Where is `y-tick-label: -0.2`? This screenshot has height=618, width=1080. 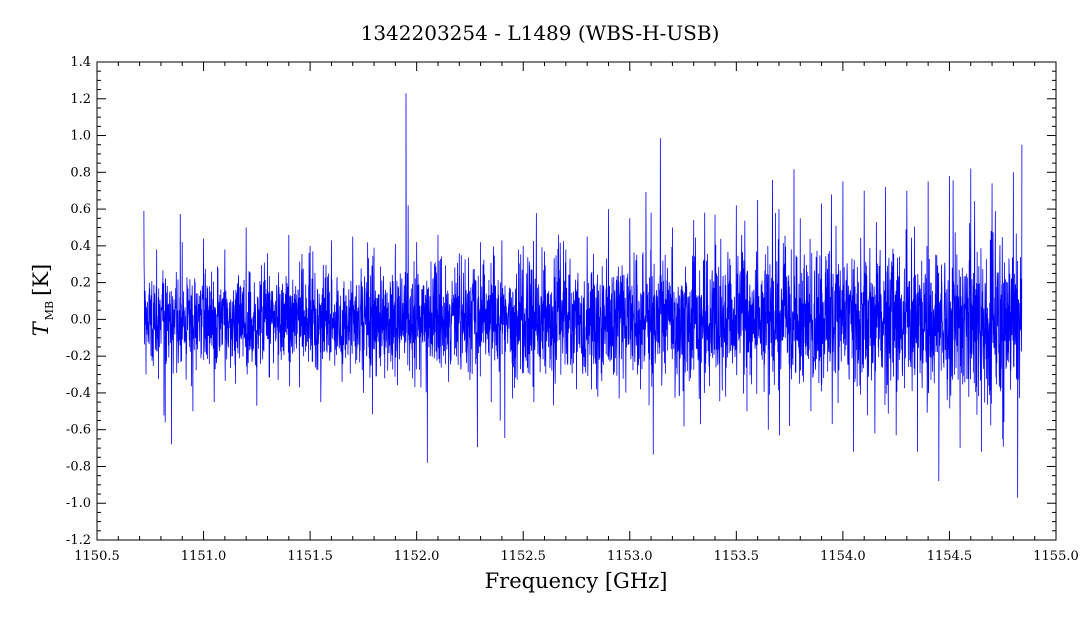
y-tick-label: -0.2 is located at coordinates (78, 356).